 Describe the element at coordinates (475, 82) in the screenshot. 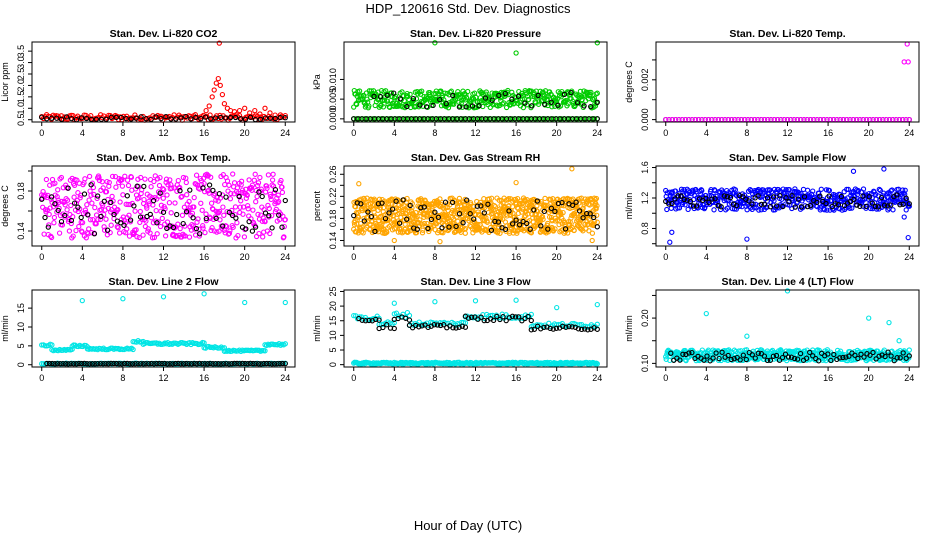

I see `plot-frame` at that location.